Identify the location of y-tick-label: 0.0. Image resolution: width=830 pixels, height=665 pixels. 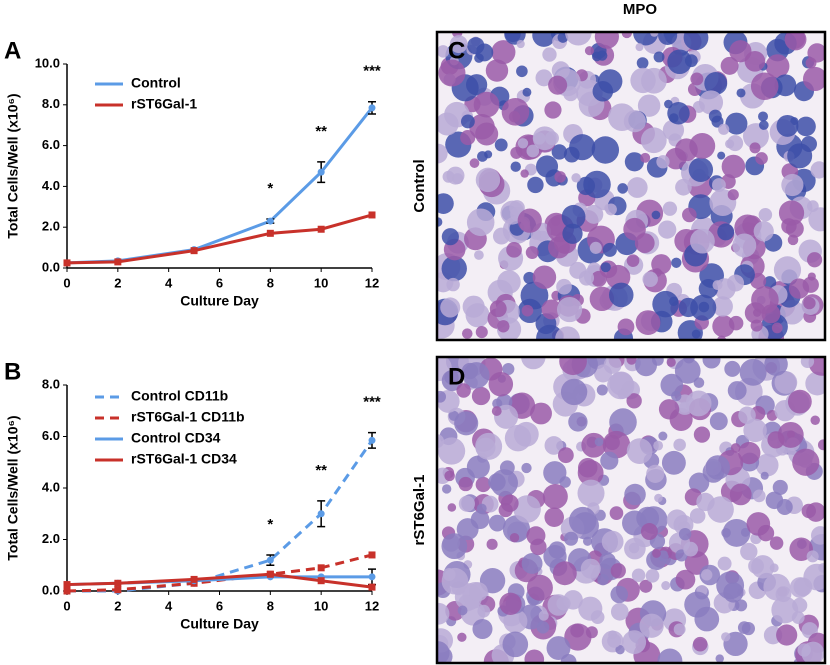
(51, 266).